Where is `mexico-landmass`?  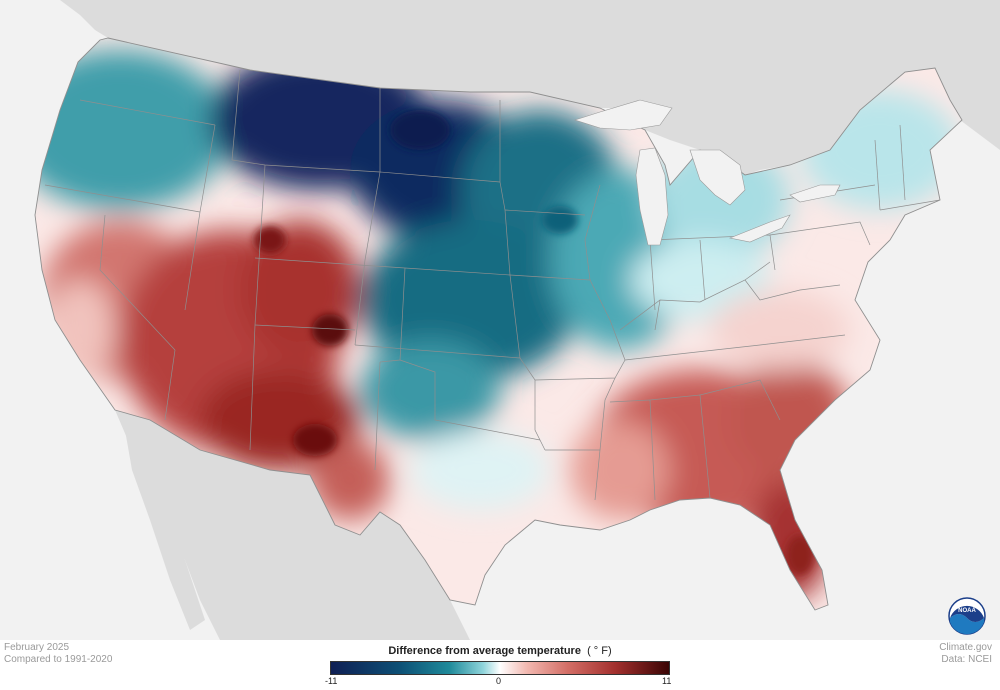
mexico-landmass is located at coordinates (292, 525).